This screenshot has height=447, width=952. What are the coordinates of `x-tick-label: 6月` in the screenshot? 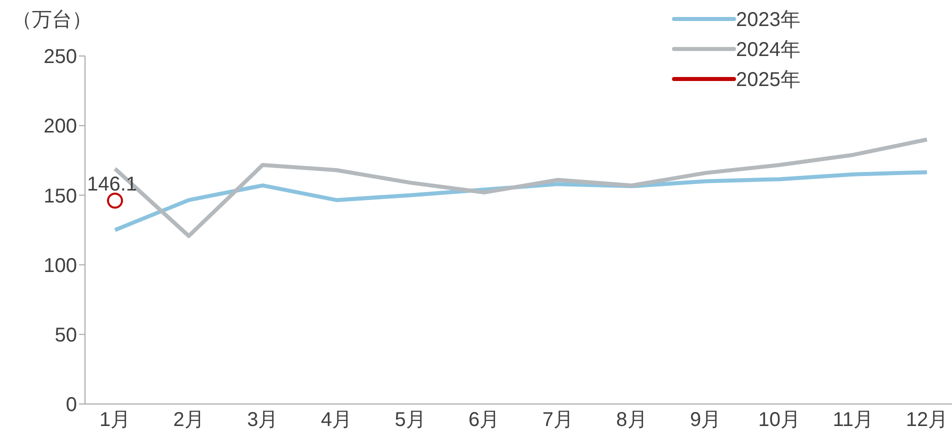 It's located at (484, 420).